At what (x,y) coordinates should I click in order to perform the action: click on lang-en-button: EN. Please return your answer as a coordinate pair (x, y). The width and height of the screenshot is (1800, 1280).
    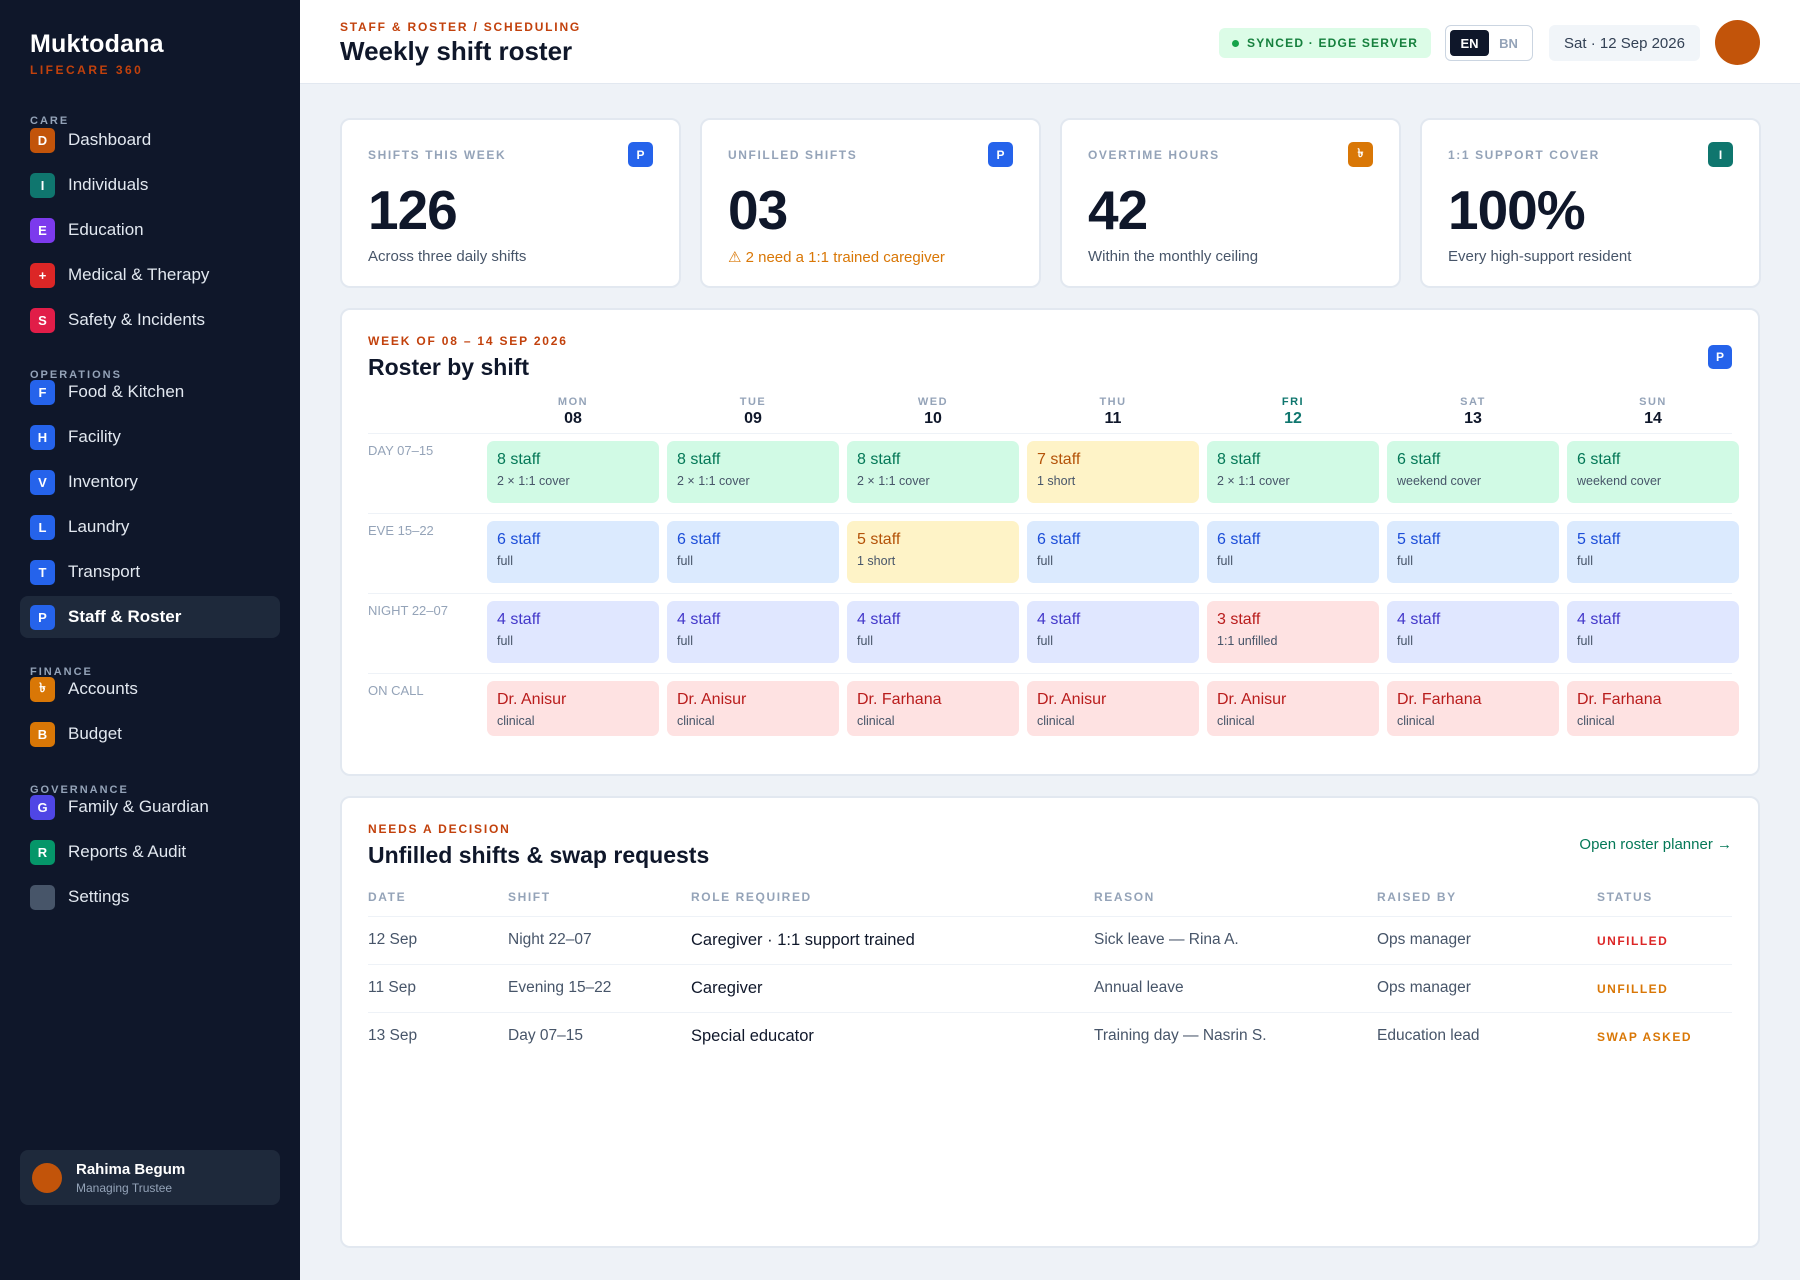
    Looking at the image, I should click on (1469, 43).